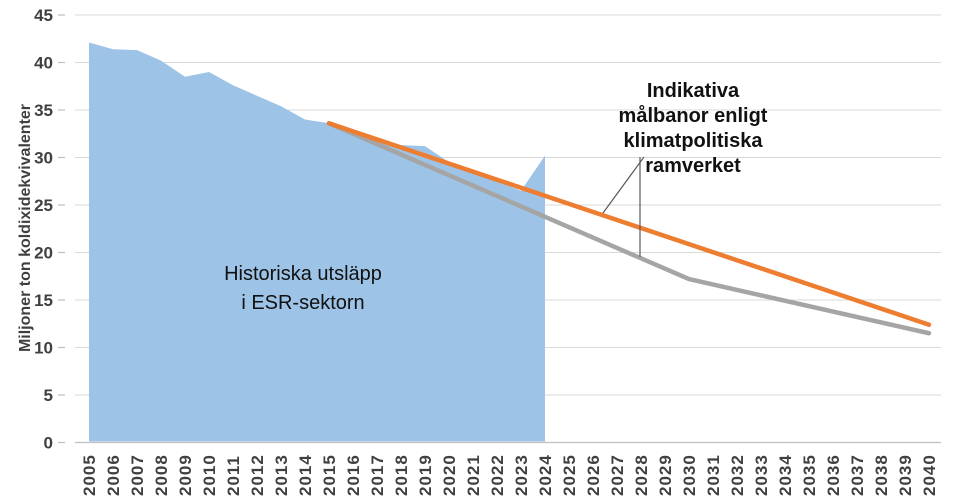  Describe the element at coordinates (693, 91) in the screenshot. I see `annotation-line1: Indikativa` at that location.